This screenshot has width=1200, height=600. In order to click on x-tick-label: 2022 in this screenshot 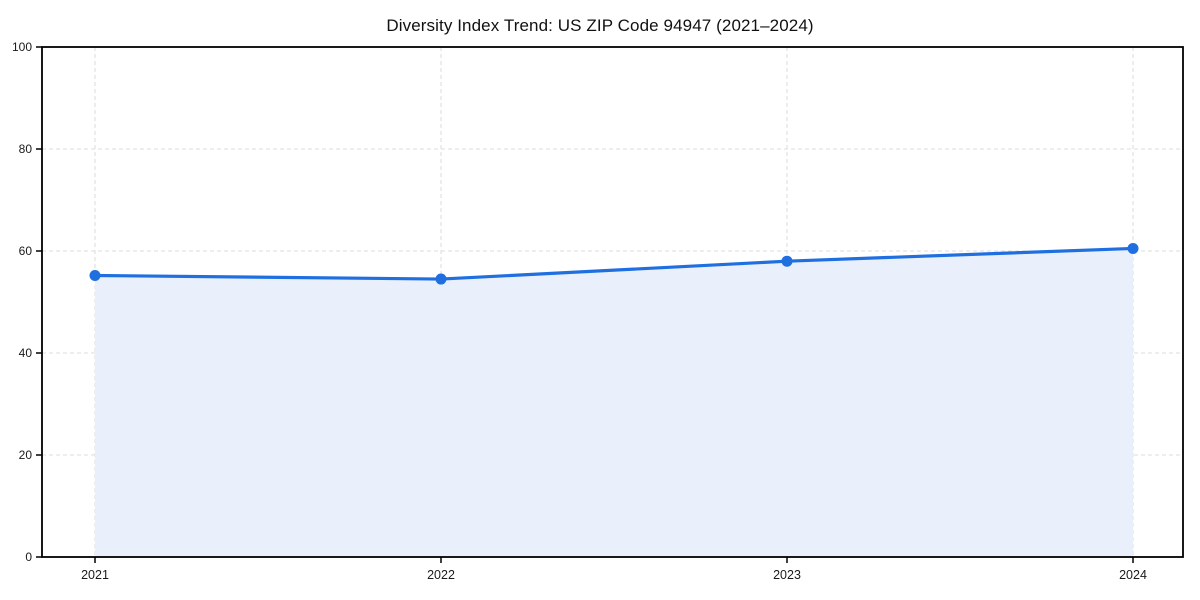, I will do `click(441, 575)`.